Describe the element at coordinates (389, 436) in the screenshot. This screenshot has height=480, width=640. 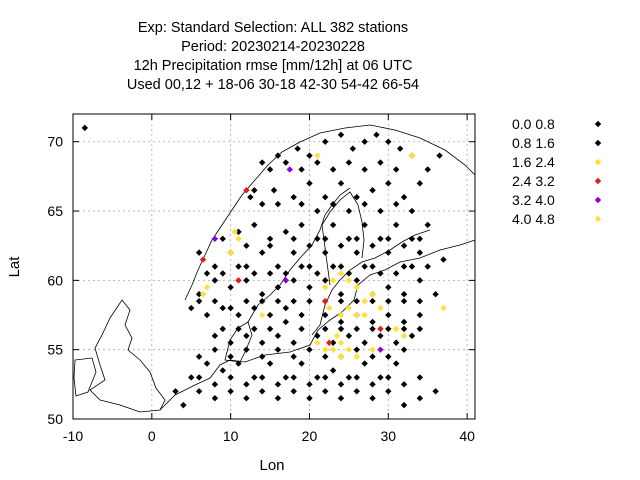
I see `x-tick-label: 30` at that location.